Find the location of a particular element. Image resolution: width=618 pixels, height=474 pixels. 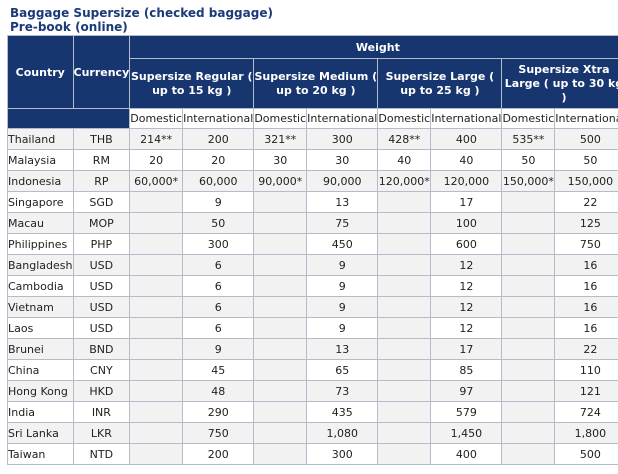

international-price-cell: 65 is located at coordinates (342, 370).